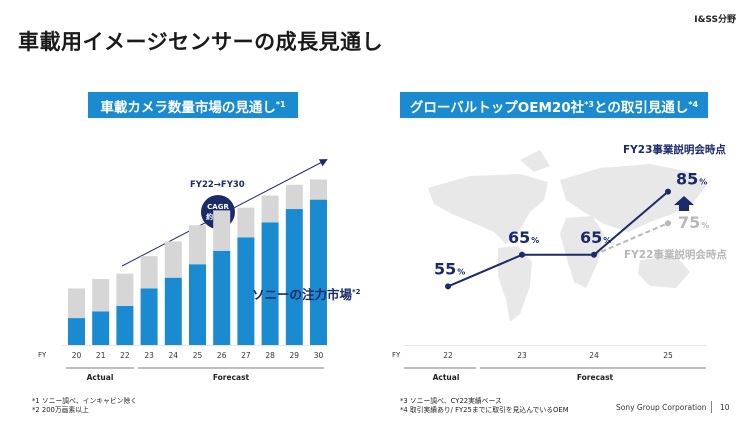  Describe the element at coordinates (85, 401) in the screenshot. I see `left-footnote-1: *1 ソニー調べ、インキャビン除く` at that location.